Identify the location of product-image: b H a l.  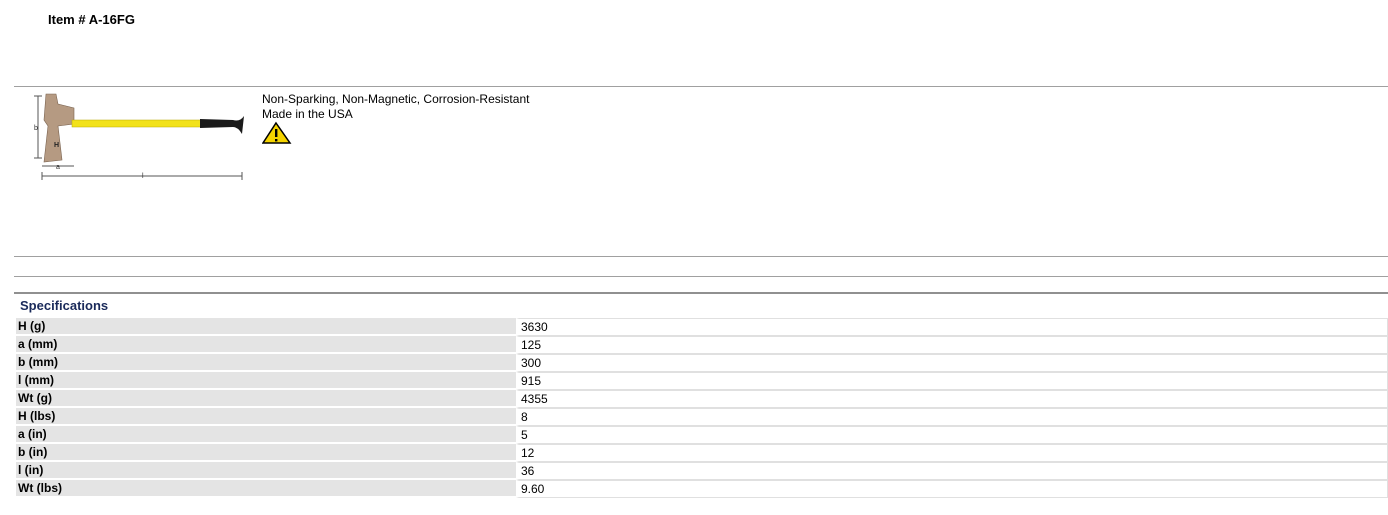
(139, 136).